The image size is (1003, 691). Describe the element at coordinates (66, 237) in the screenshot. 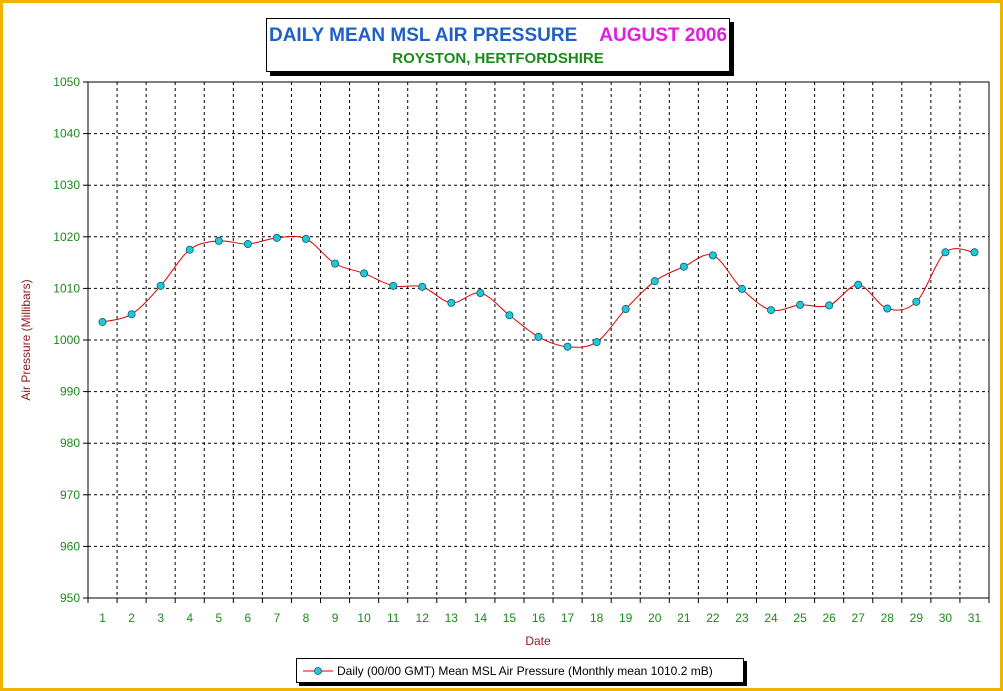

I see `y-tick-label: 1020` at that location.